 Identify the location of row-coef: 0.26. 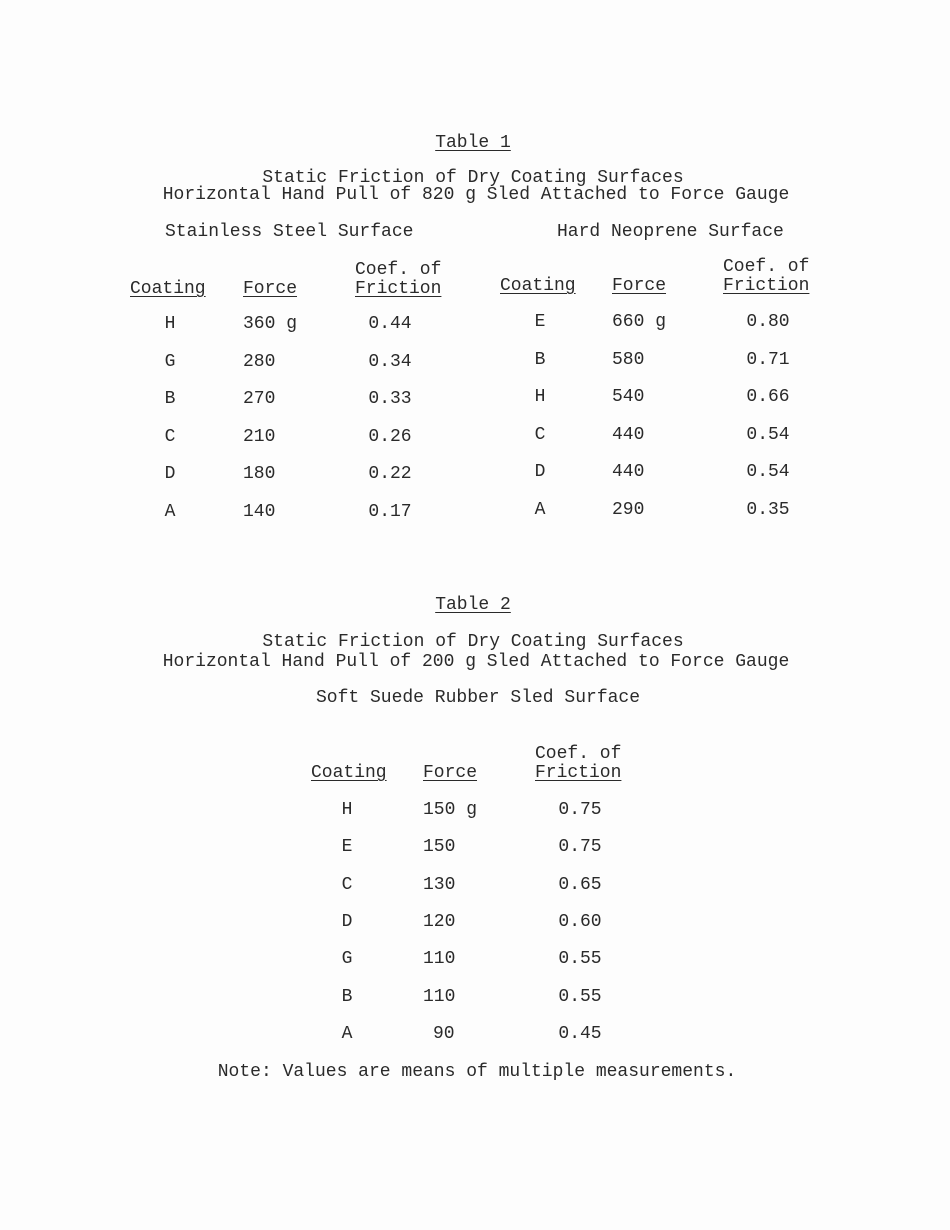
(390, 436).